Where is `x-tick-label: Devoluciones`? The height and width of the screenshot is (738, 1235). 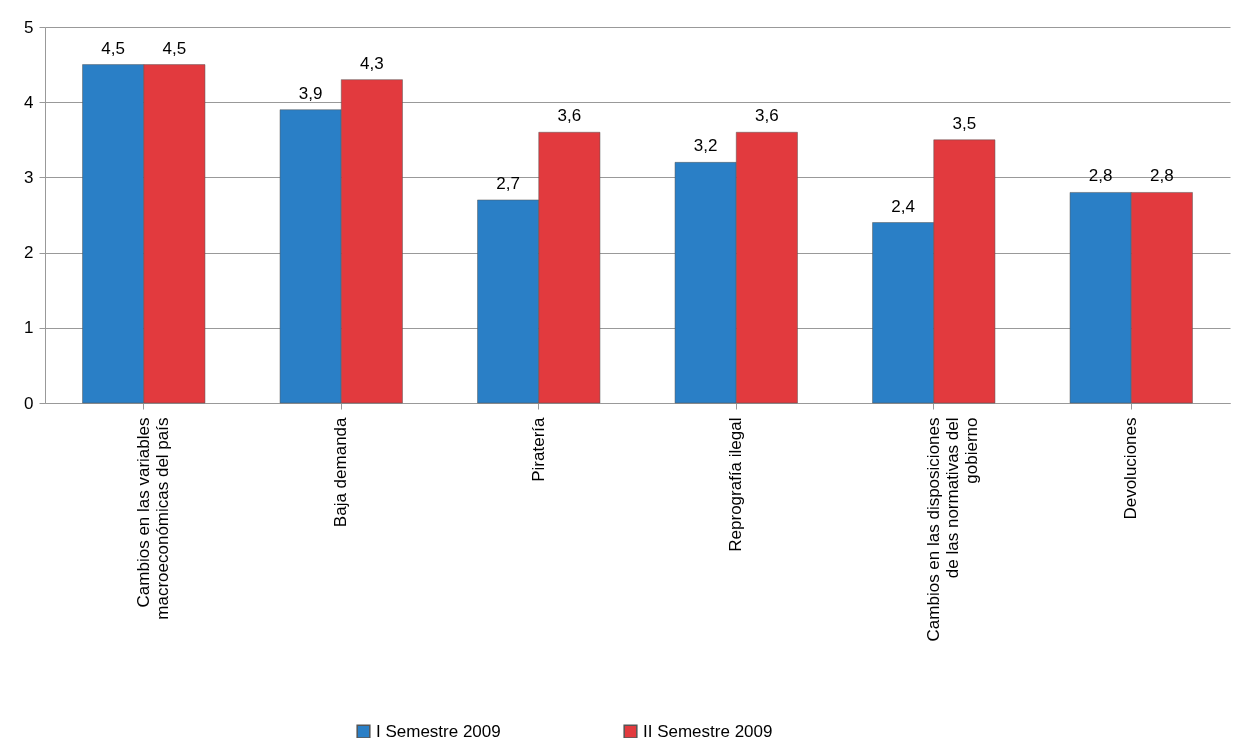 x-tick-label: Devoluciones is located at coordinates (1131, 468).